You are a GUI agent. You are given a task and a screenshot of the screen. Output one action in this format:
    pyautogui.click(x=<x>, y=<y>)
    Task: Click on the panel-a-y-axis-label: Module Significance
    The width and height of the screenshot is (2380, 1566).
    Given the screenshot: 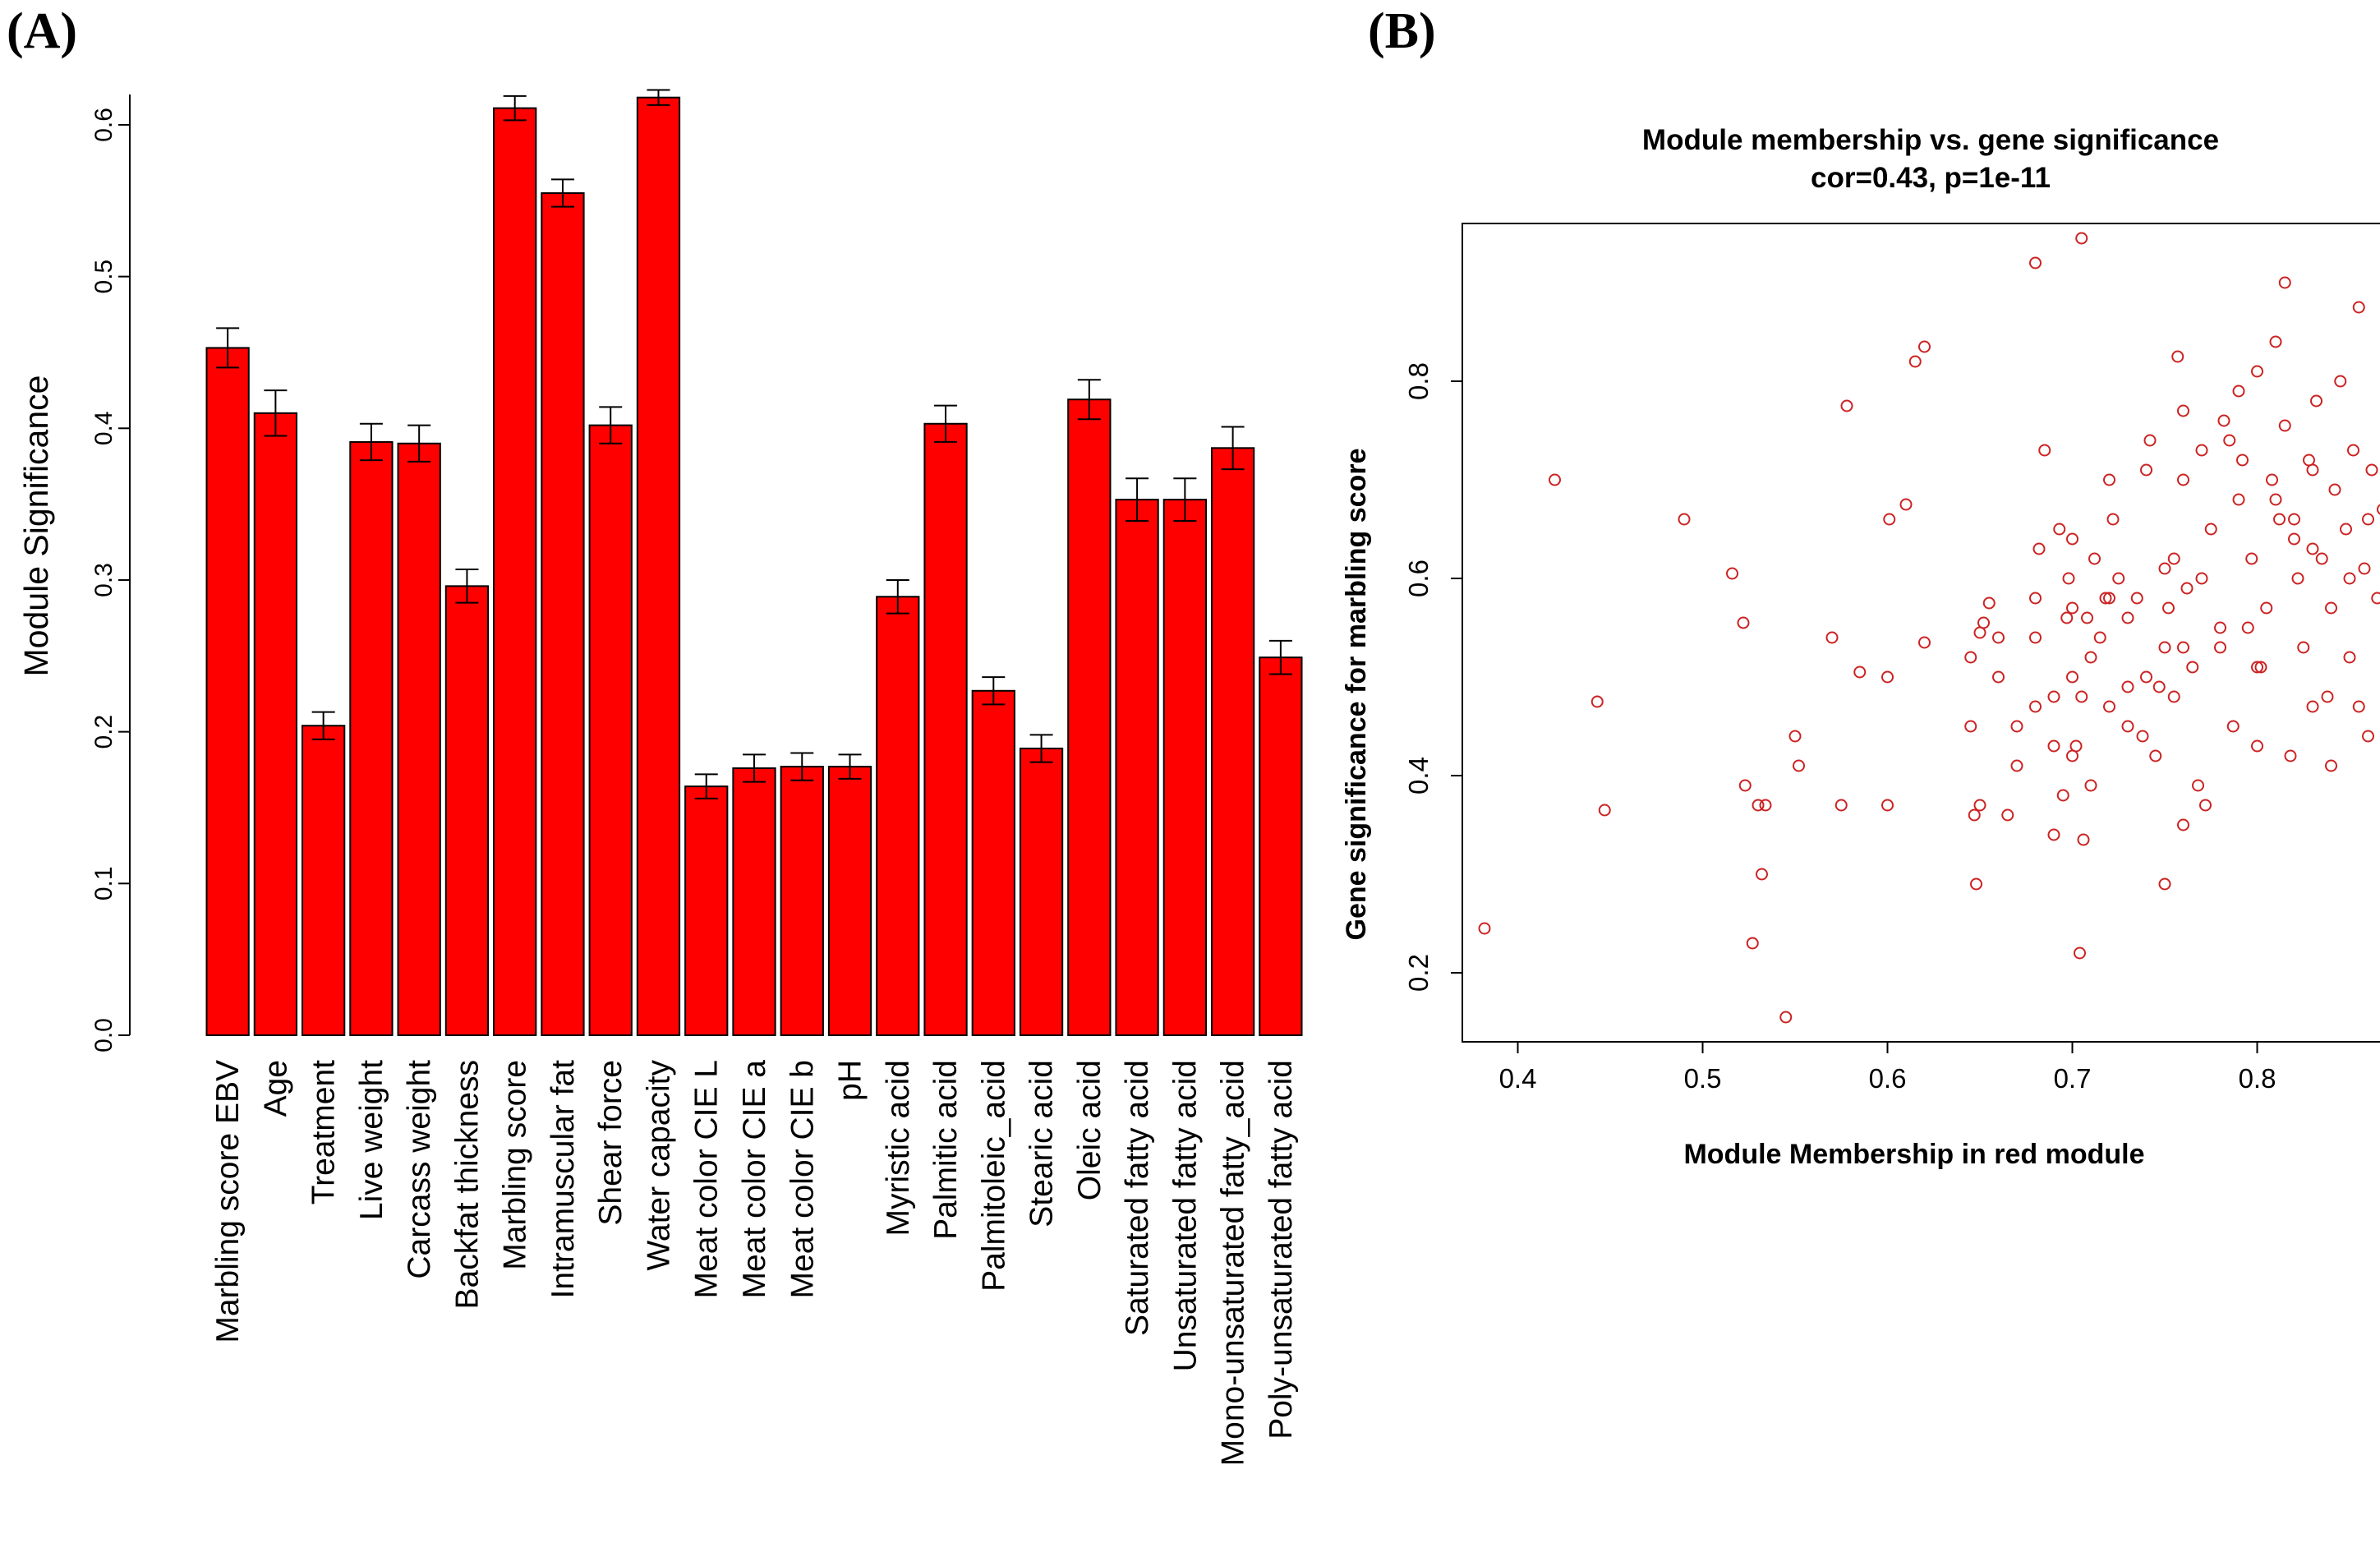 What is the action you would take?
    pyautogui.click(x=36, y=526)
    